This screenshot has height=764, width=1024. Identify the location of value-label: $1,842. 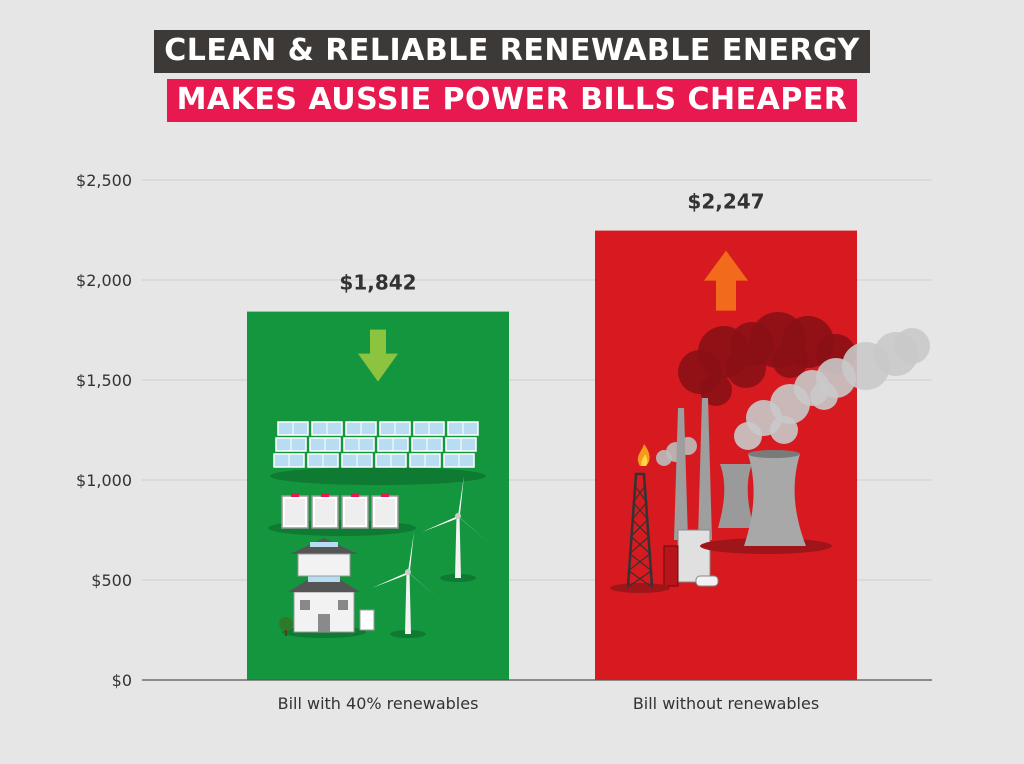
(377, 283).